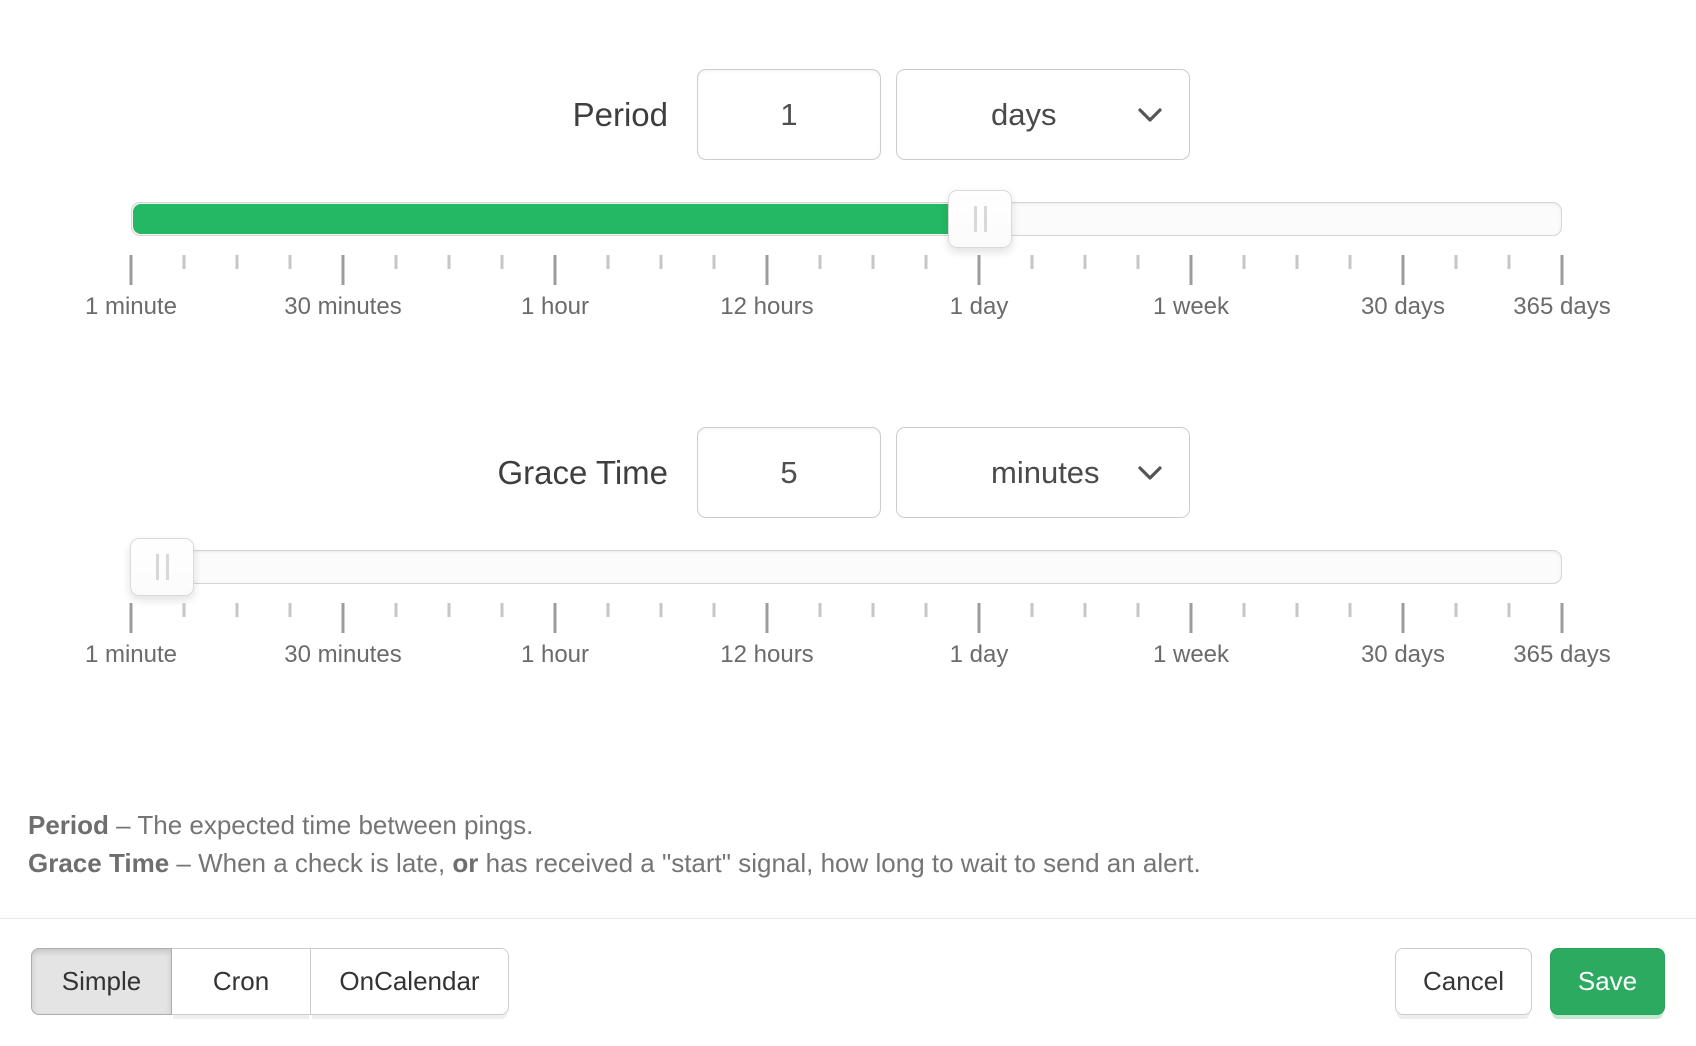 The width and height of the screenshot is (1696, 1046). I want to click on period-slider-track, so click(846, 219).